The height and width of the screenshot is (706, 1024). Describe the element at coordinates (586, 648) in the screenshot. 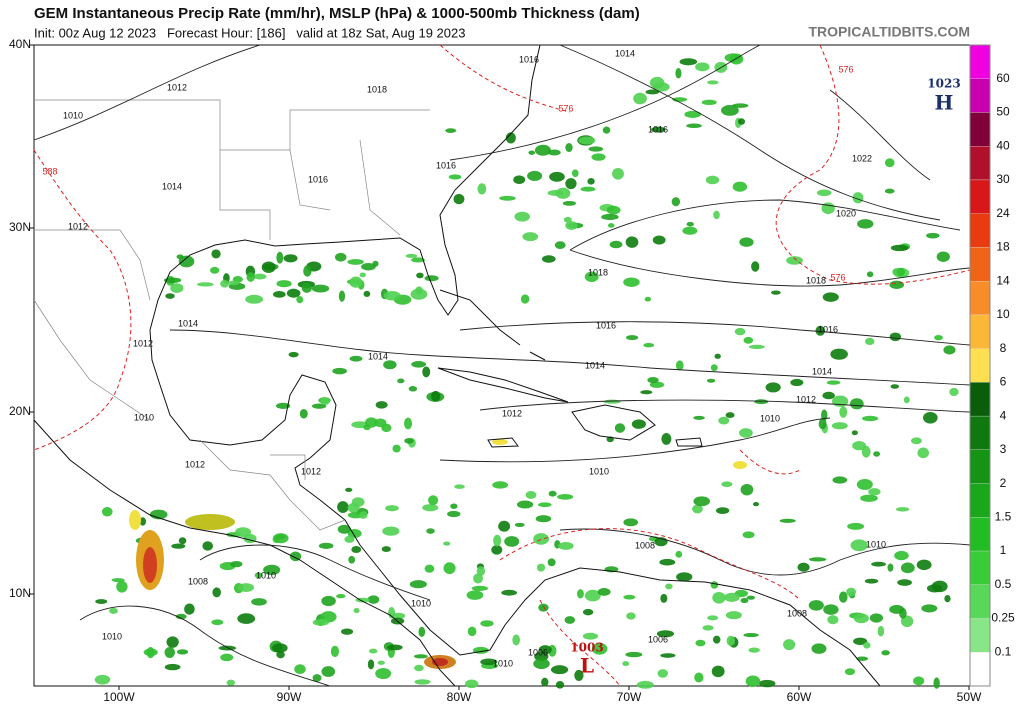

I see `low-pressure: 1003` at that location.